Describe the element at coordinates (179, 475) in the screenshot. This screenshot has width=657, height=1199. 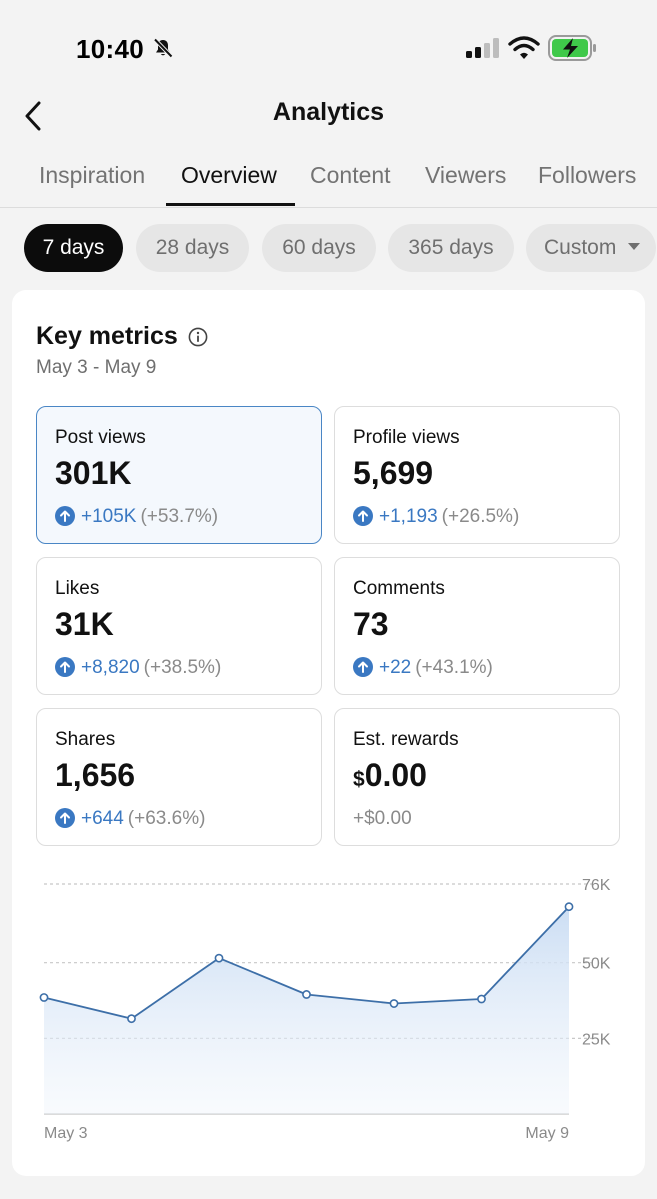
I see `metric-card-post-views: Post views 301K +105K (+53.7%)` at that location.